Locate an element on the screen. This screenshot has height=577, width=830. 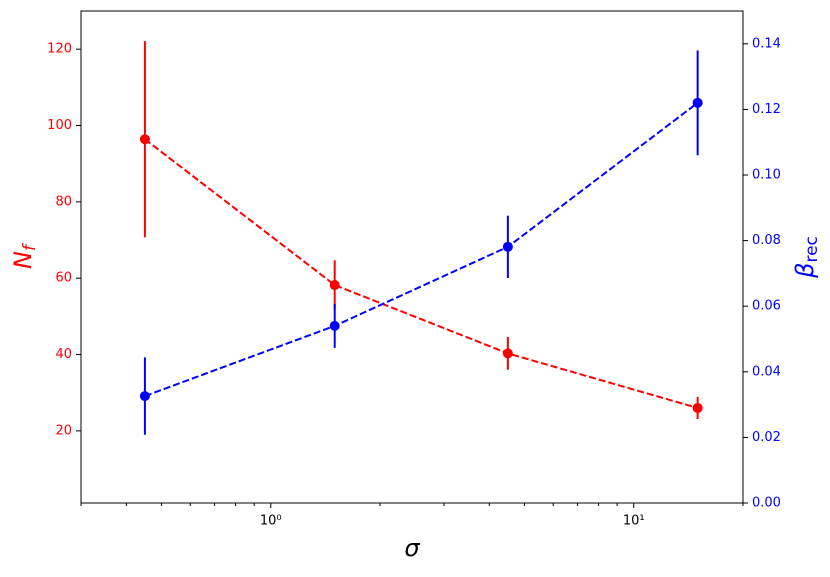
x-tick-label: 10⁰ is located at coordinates (271, 521).